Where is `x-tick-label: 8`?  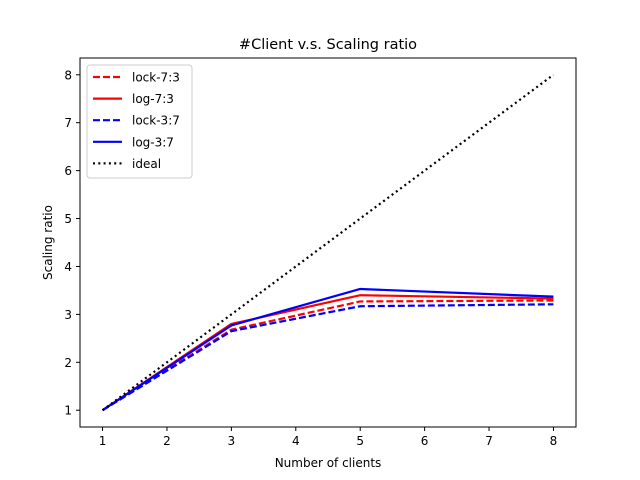
x-tick-label: 8 is located at coordinates (554, 441).